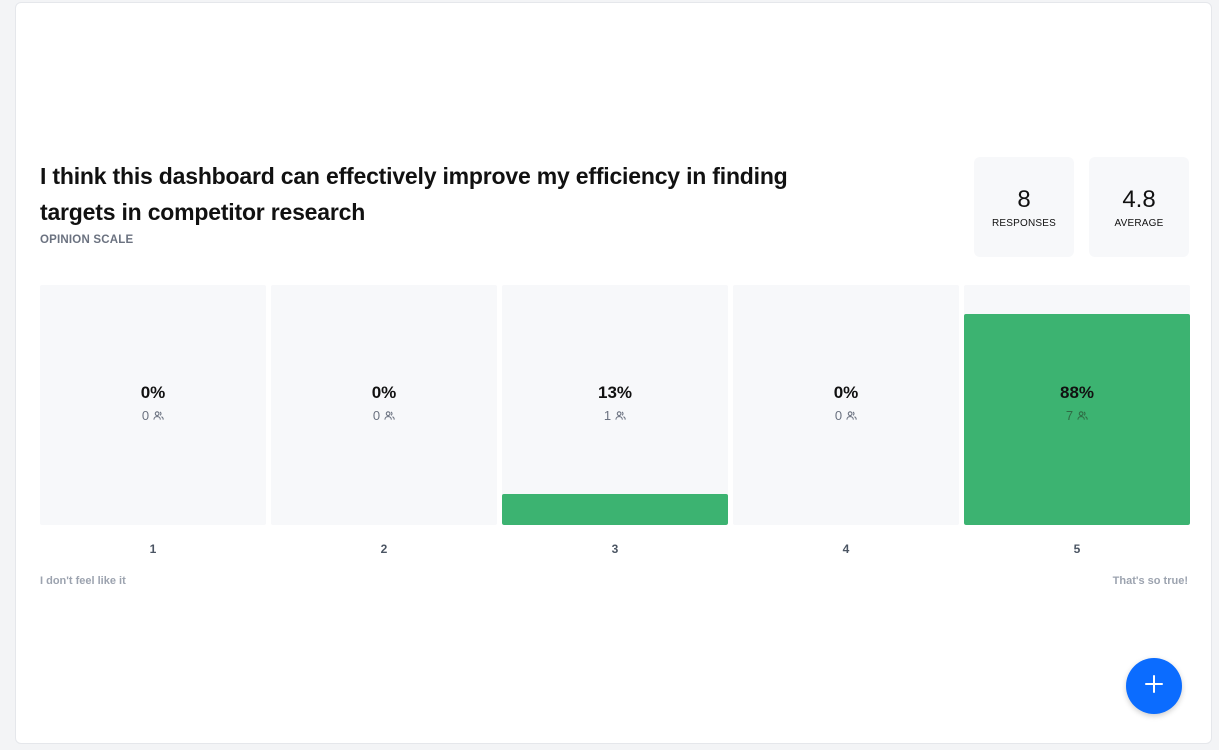 The width and height of the screenshot is (1219, 750). What do you see at coordinates (615, 392) in the screenshot?
I see `scale-percent-3: 13%` at bounding box center [615, 392].